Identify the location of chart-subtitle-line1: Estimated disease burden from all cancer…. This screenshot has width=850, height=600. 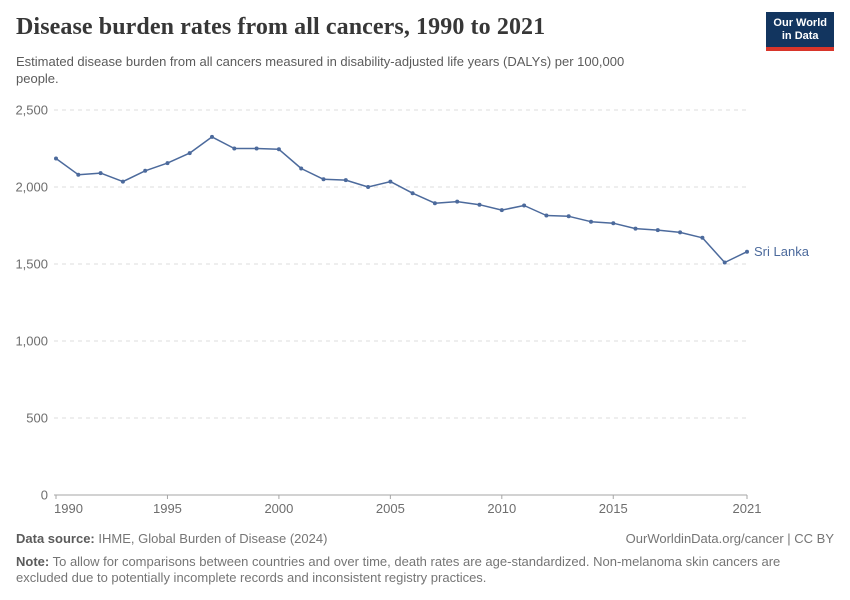
(320, 61).